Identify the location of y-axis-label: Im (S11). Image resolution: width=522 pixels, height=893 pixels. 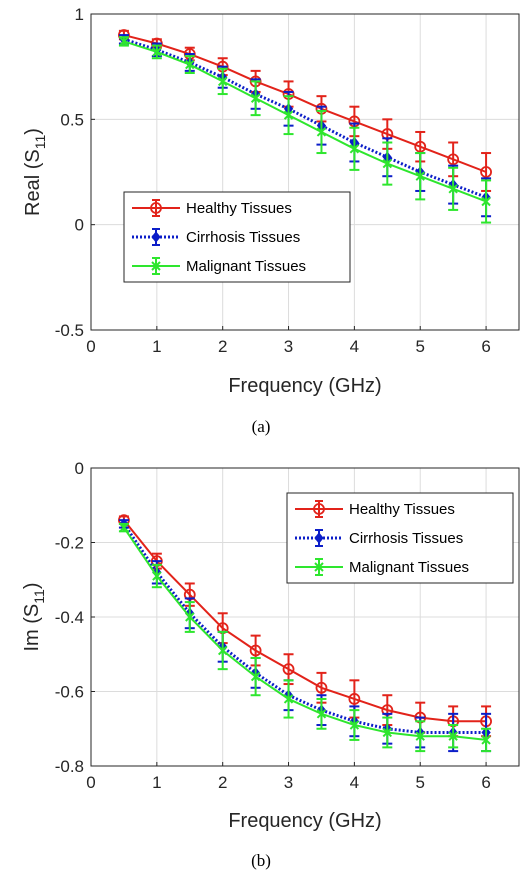
(34, 617).